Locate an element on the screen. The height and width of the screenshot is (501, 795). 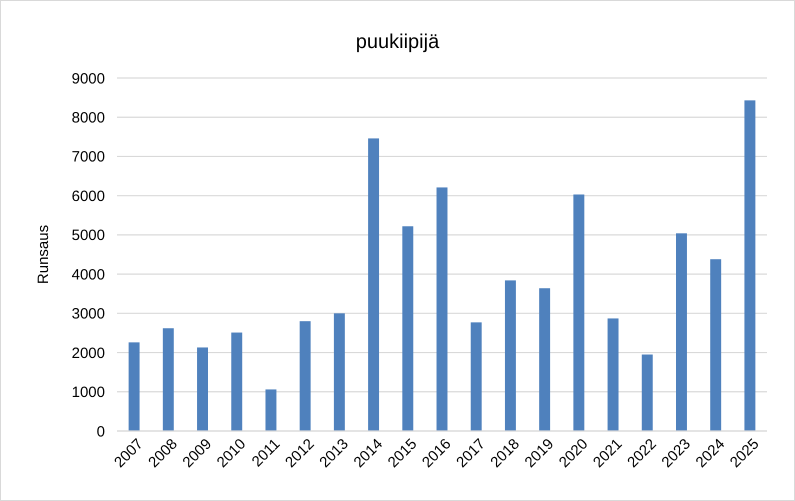
y-tick-label: 9000 is located at coordinates (88, 79).